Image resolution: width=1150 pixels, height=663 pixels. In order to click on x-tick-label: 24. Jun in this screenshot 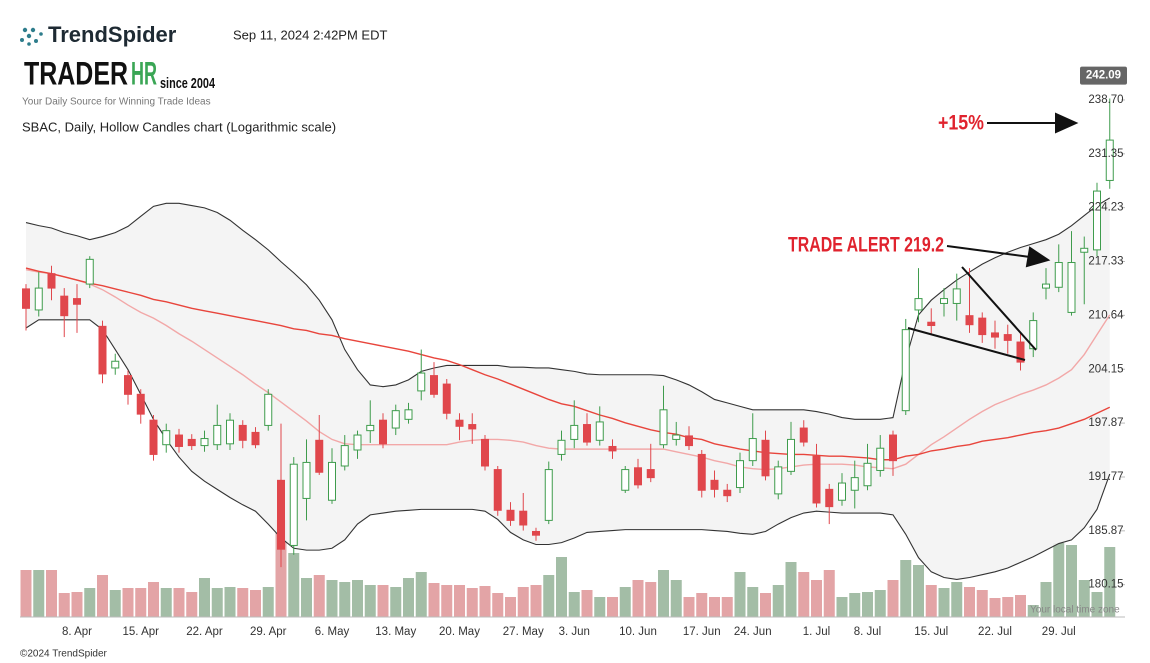, I will do `click(753, 632)`.